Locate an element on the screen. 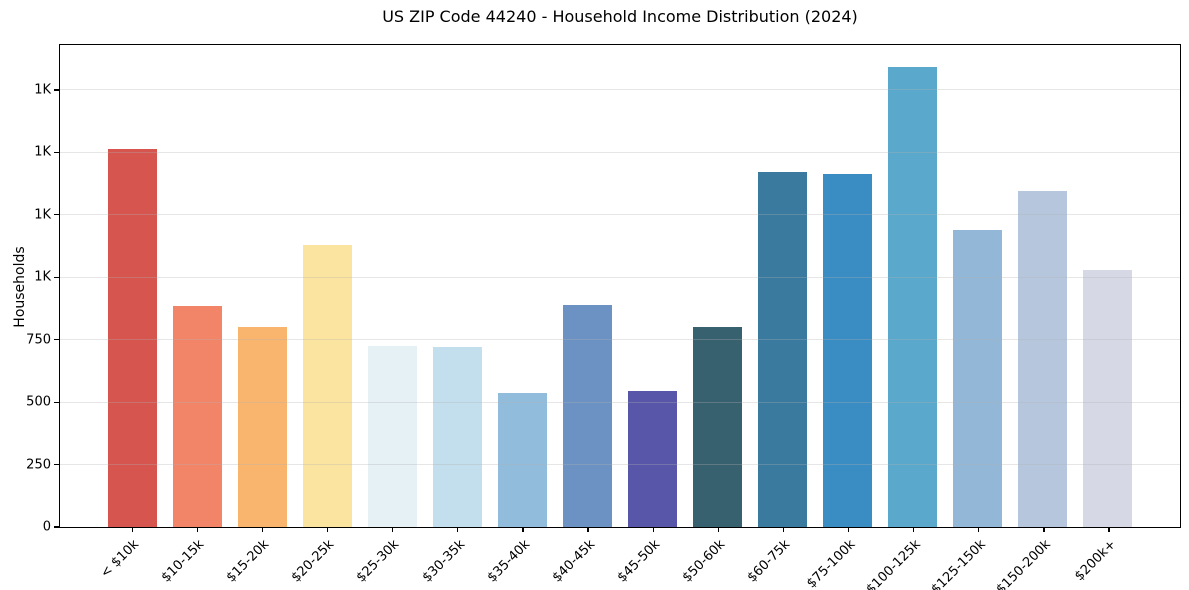 The width and height of the screenshot is (1189, 590). x-tick-label: $25-30k is located at coordinates (378, 561).